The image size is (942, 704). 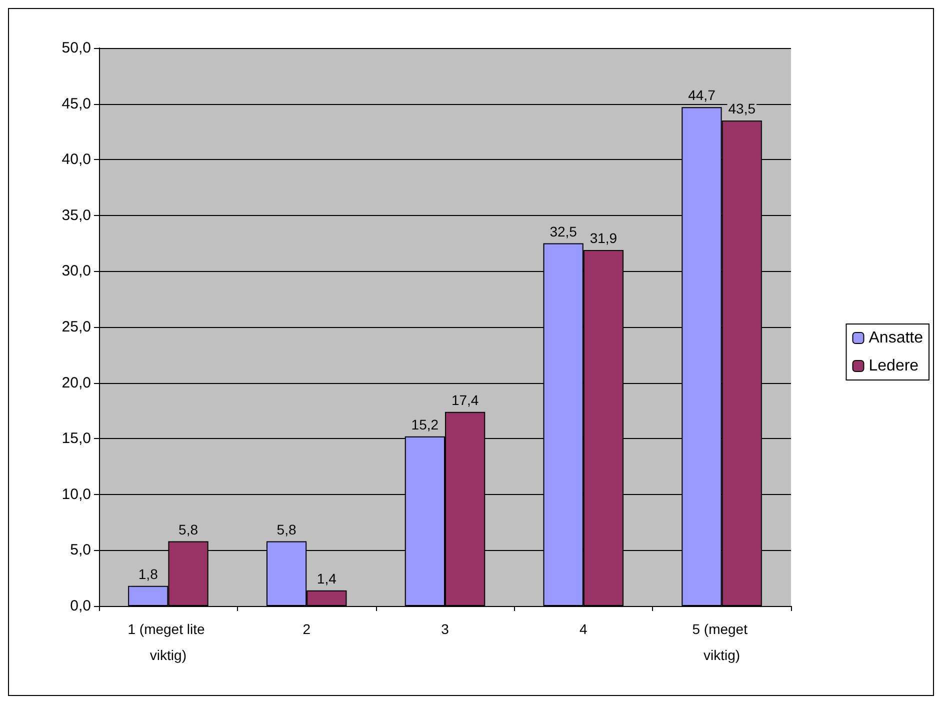 What do you see at coordinates (306, 629) in the screenshot?
I see `x-tick-label: 2` at bounding box center [306, 629].